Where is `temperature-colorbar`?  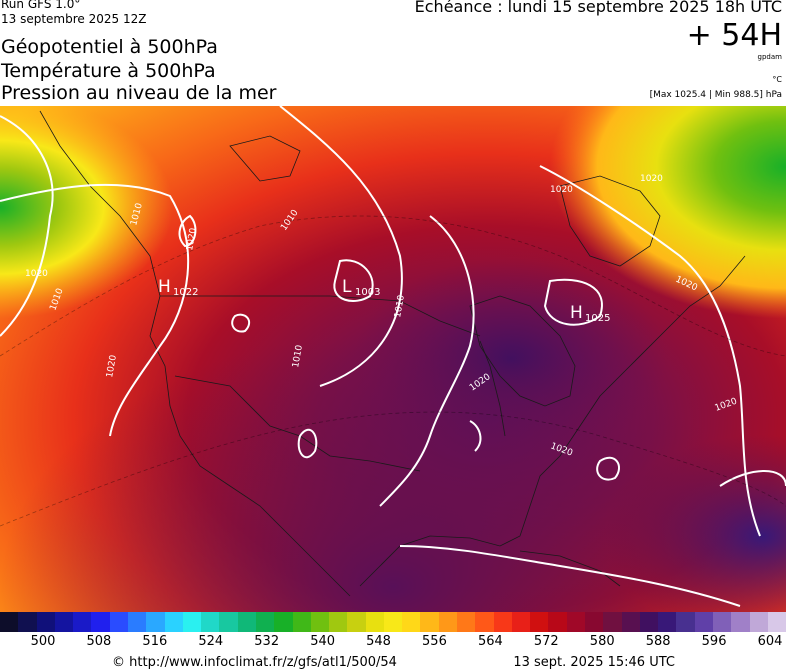 temperature-colorbar is located at coordinates (393, 622).